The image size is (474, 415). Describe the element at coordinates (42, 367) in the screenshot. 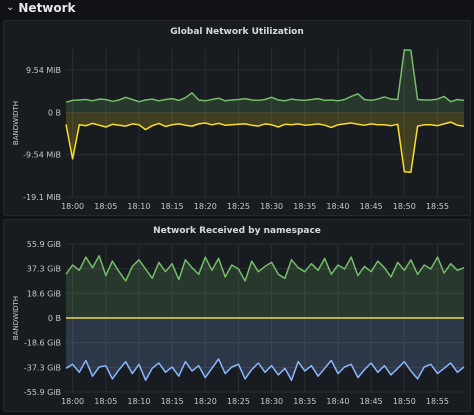

I see `y-tick-label: -37.3 GiB` at that location.